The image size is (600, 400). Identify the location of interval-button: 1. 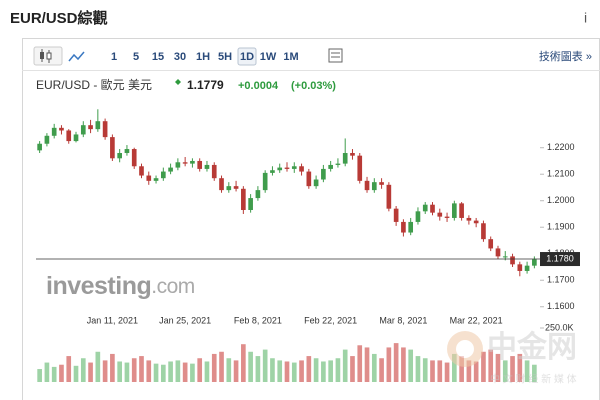
(114, 57).